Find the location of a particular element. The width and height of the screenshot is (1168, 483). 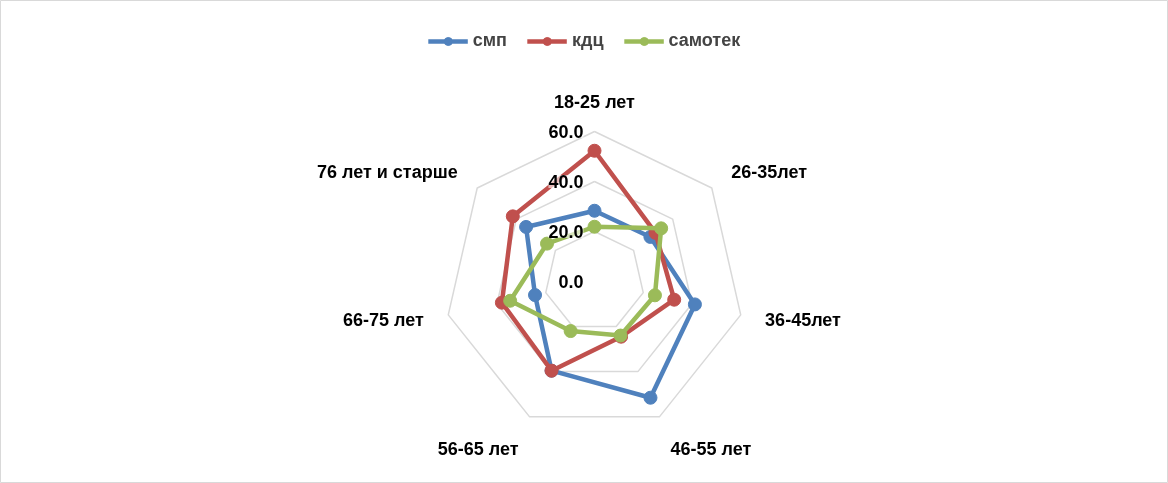

spoke-label: 26-35лет is located at coordinates (769, 172).